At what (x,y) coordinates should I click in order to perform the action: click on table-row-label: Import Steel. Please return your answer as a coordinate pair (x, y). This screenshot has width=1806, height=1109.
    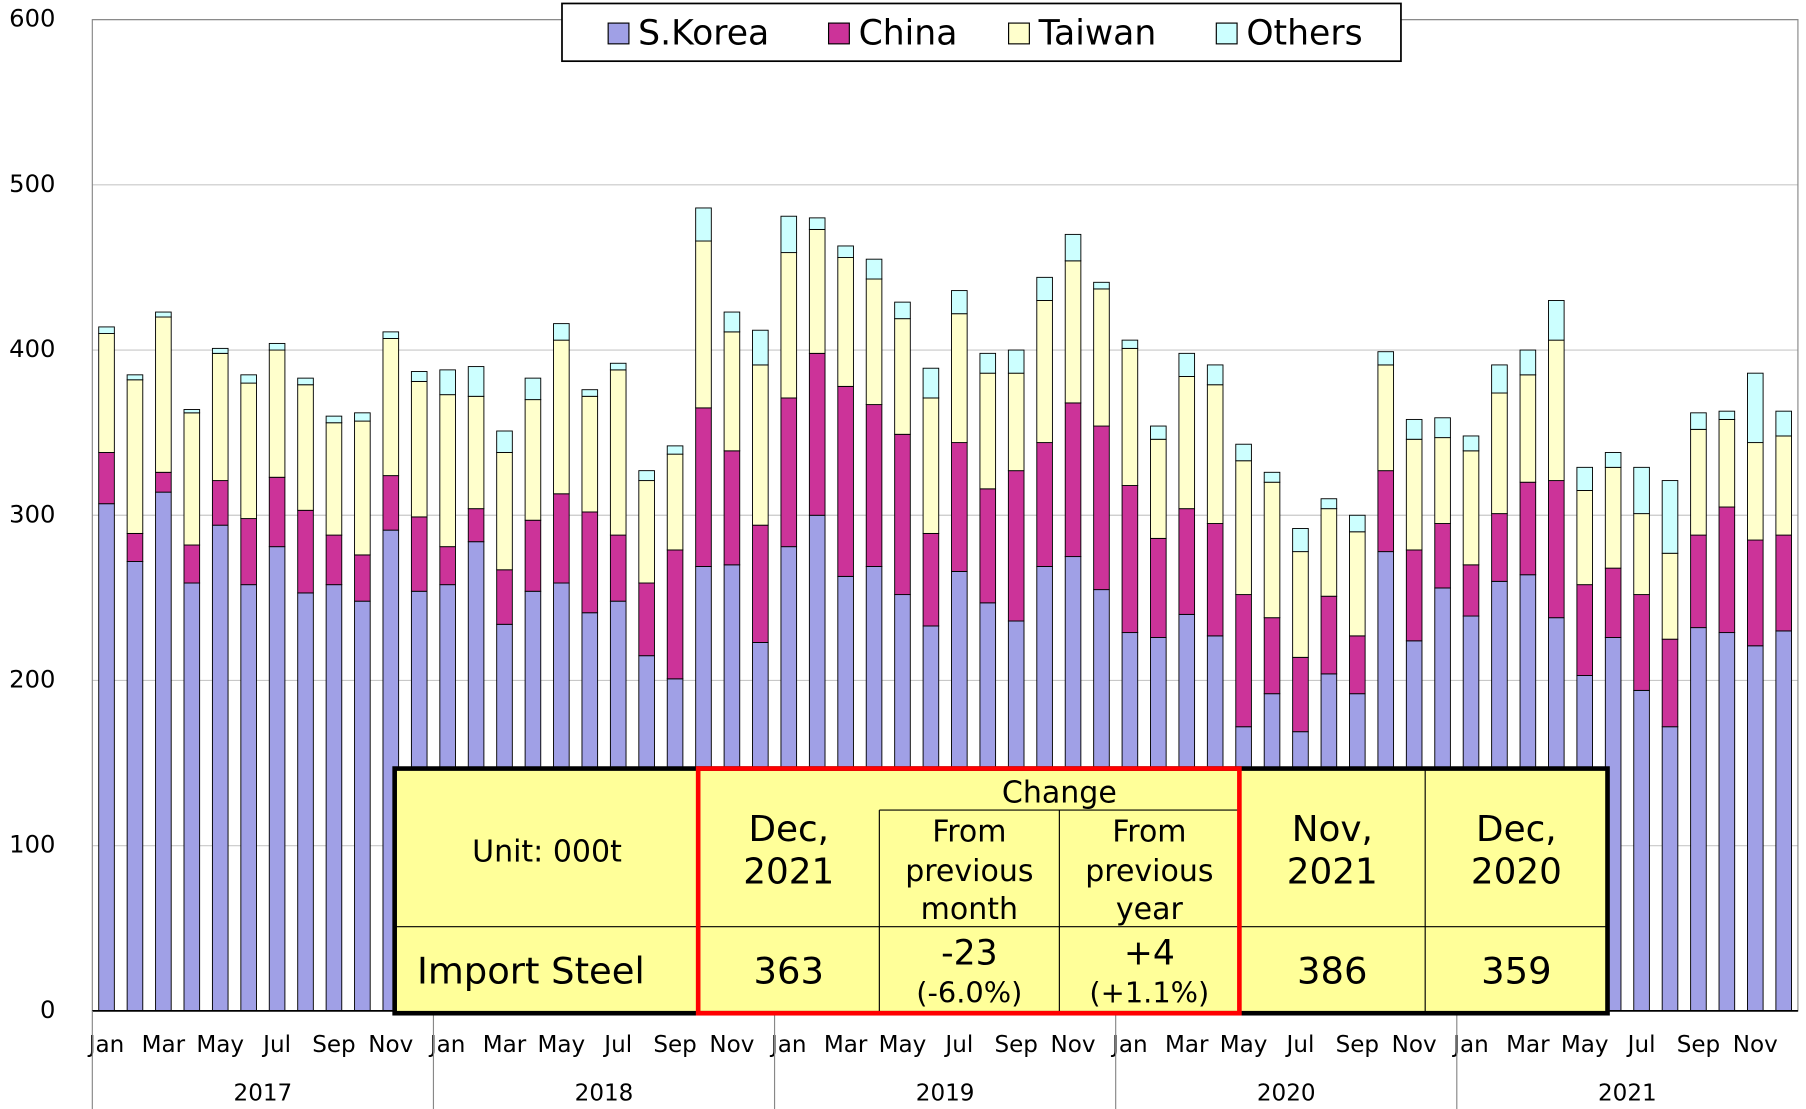
    Looking at the image, I should click on (531, 970).